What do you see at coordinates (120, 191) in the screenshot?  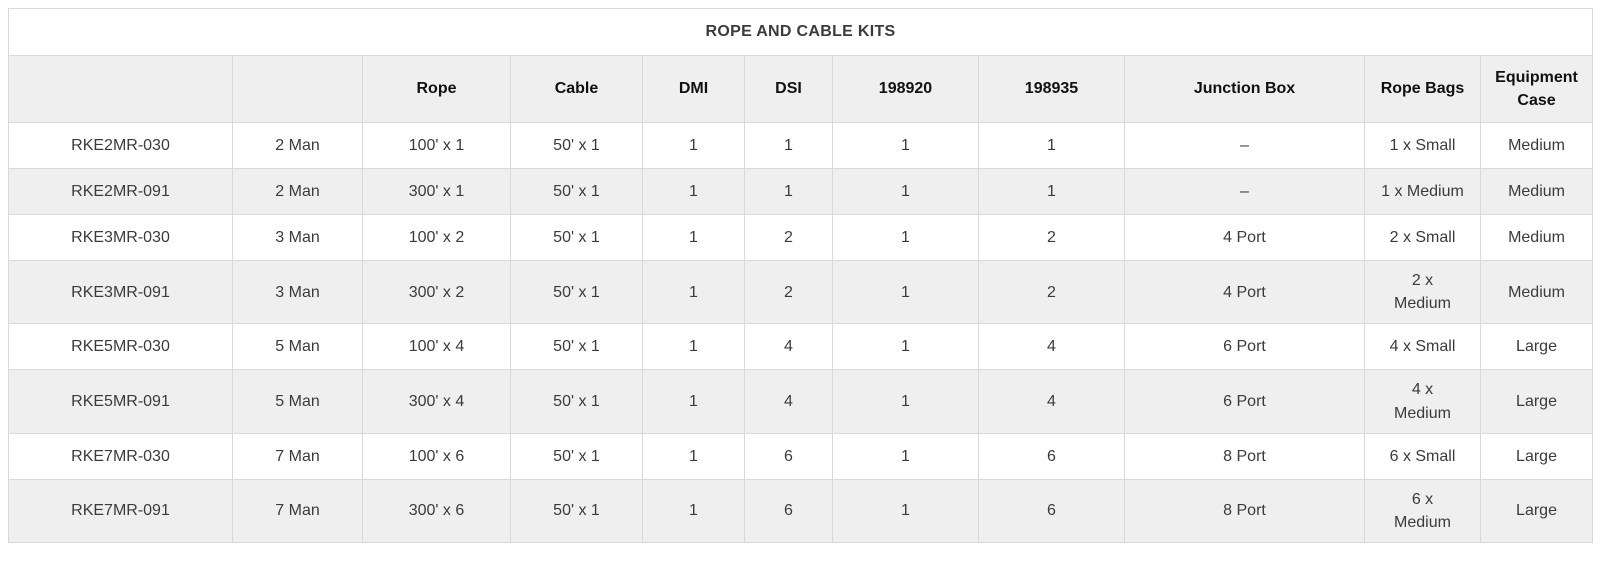 I see `cell-model: RKE2MR-091` at bounding box center [120, 191].